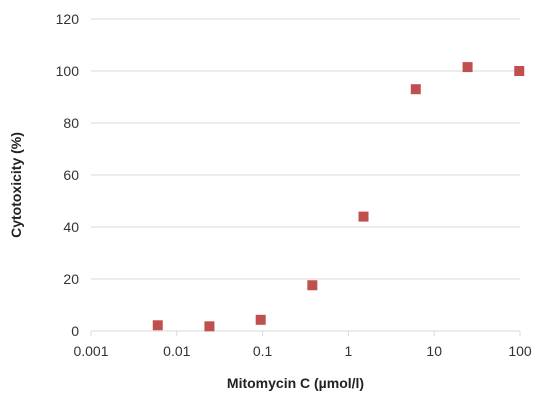 The height and width of the screenshot is (394, 537). Describe the element at coordinates (263, 351) in the screenshot. I see `x-tick-label: 0.1` at that location.